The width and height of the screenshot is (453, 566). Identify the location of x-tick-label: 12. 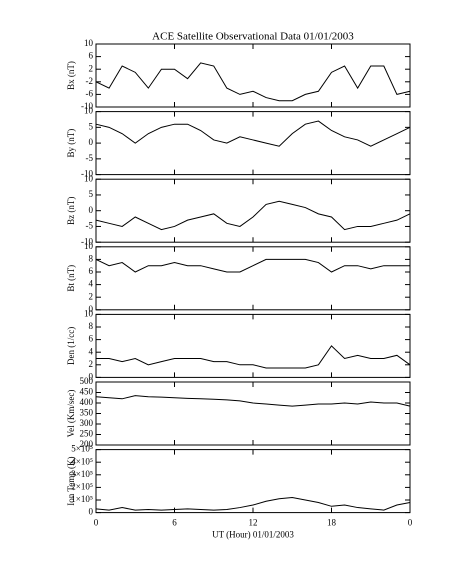
(253, 523).